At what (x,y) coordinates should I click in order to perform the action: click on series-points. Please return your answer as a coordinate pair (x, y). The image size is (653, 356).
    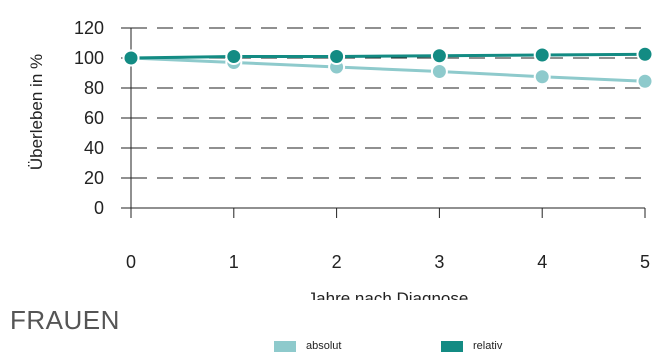
    Looking at the image, I should click on (387, 67).